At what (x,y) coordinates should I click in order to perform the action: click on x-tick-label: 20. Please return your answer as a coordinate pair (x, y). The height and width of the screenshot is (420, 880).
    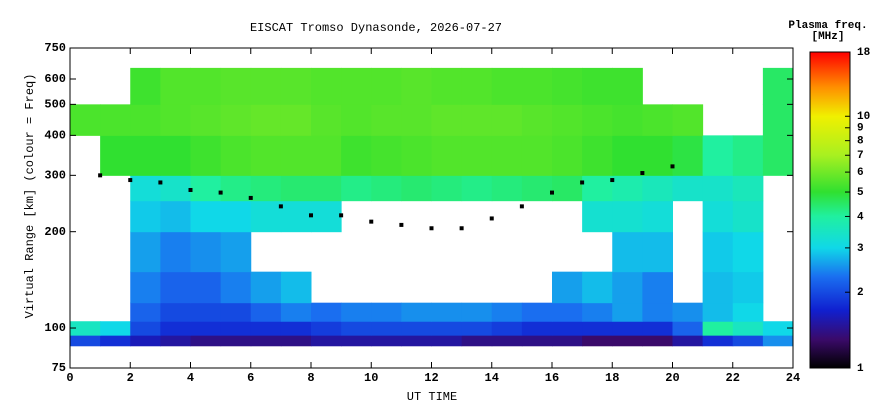
    Looking at the image, I should click on (672, 378).